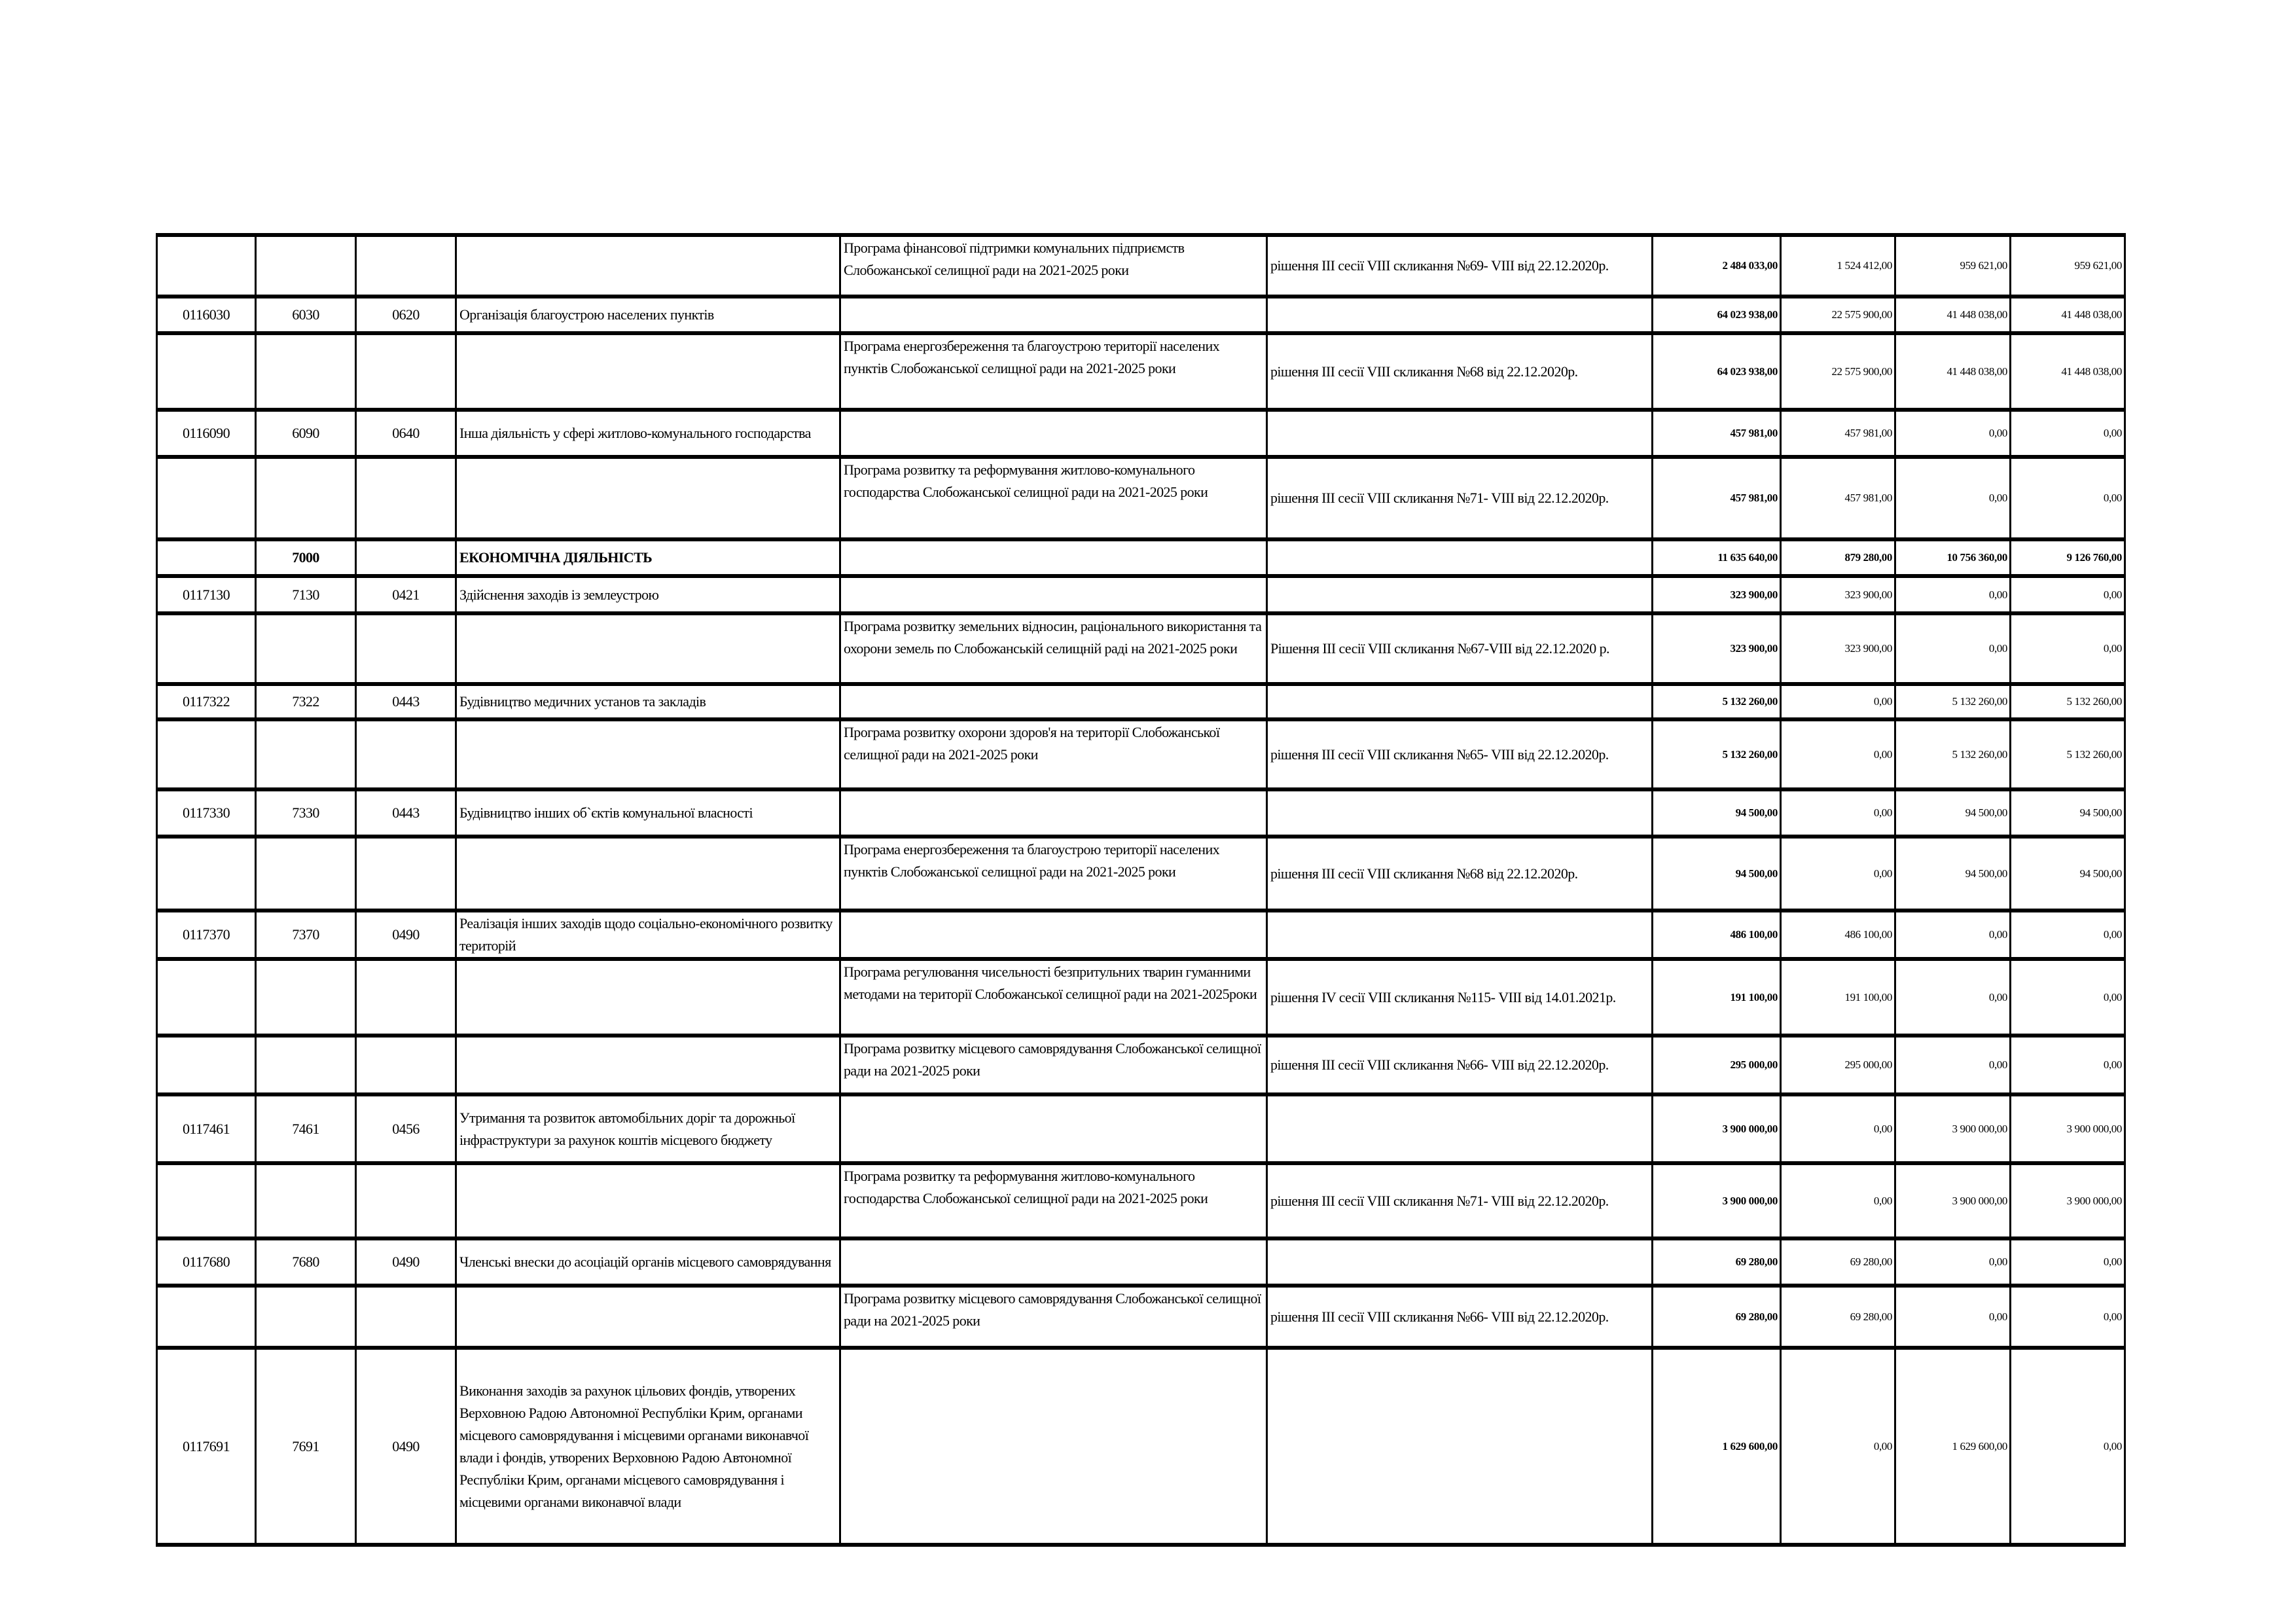 Image resolution: width=2296 pixels, height=1624 pixels. Describe the element at coordinates (1838, 1317) in the screenshot. I see `amount-general-fund-cell: 69 280,00` at that location.